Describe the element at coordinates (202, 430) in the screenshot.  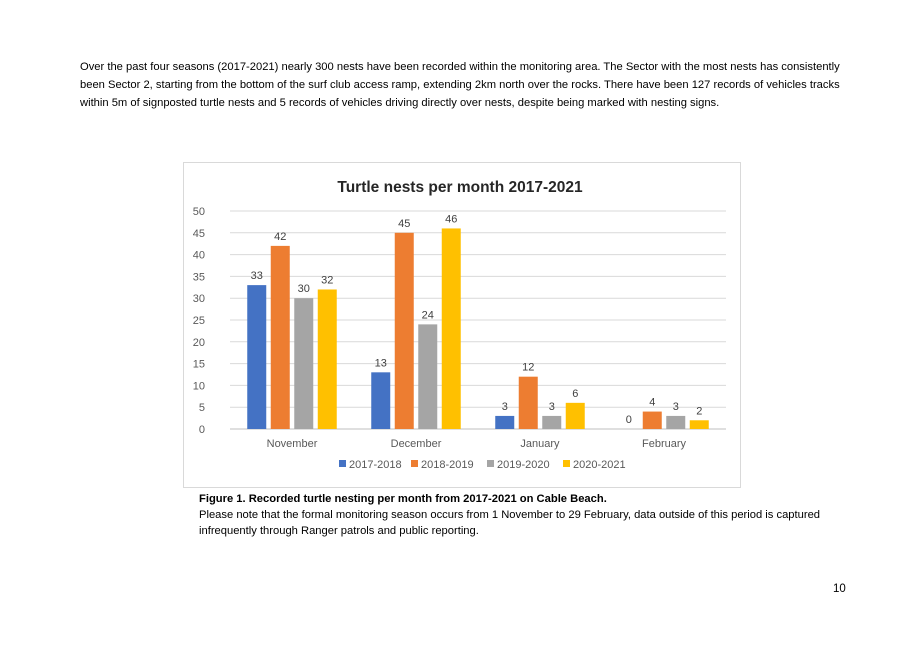
I see `y-tick-label: 0` at that location.